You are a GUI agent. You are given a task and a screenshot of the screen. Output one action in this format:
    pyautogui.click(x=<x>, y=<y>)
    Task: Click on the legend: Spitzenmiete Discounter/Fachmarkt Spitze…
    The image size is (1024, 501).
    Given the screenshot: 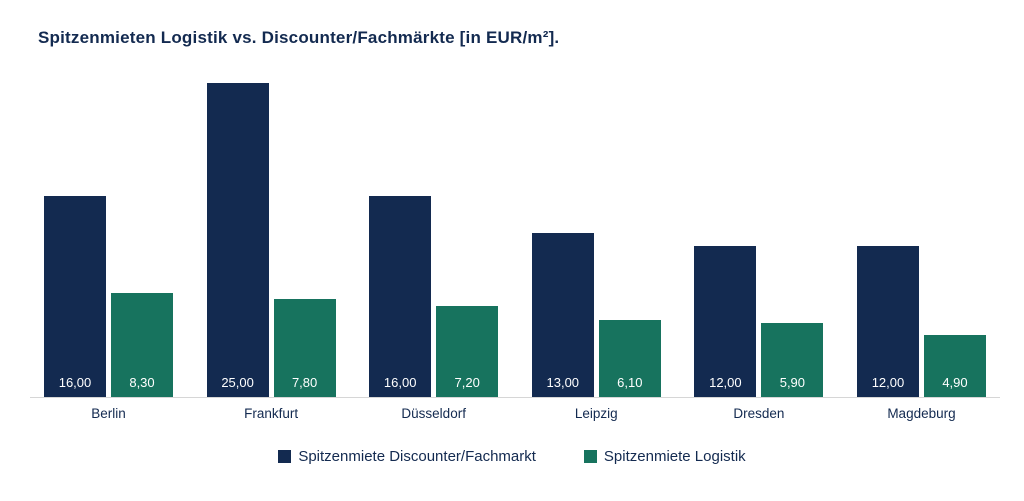 What is the action you would take?
    pyautogui.click(x=512, y=456)
    